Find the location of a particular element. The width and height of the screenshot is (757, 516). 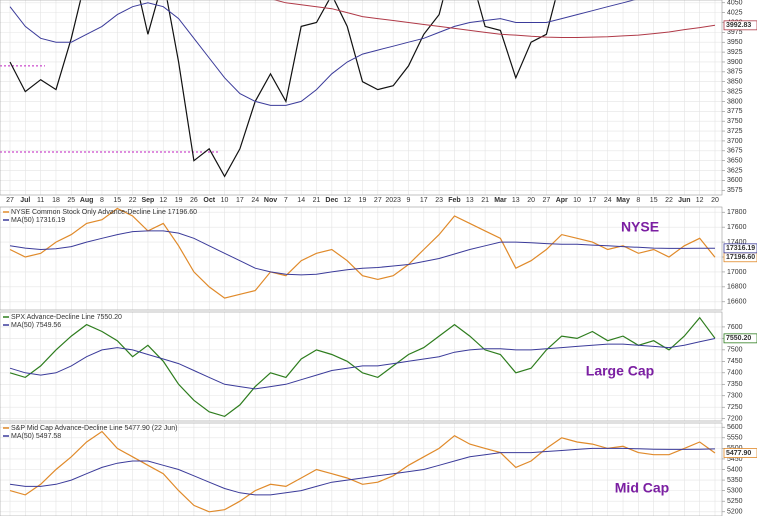

y-tick-label: 3825 is located at coordinates (735, 91).